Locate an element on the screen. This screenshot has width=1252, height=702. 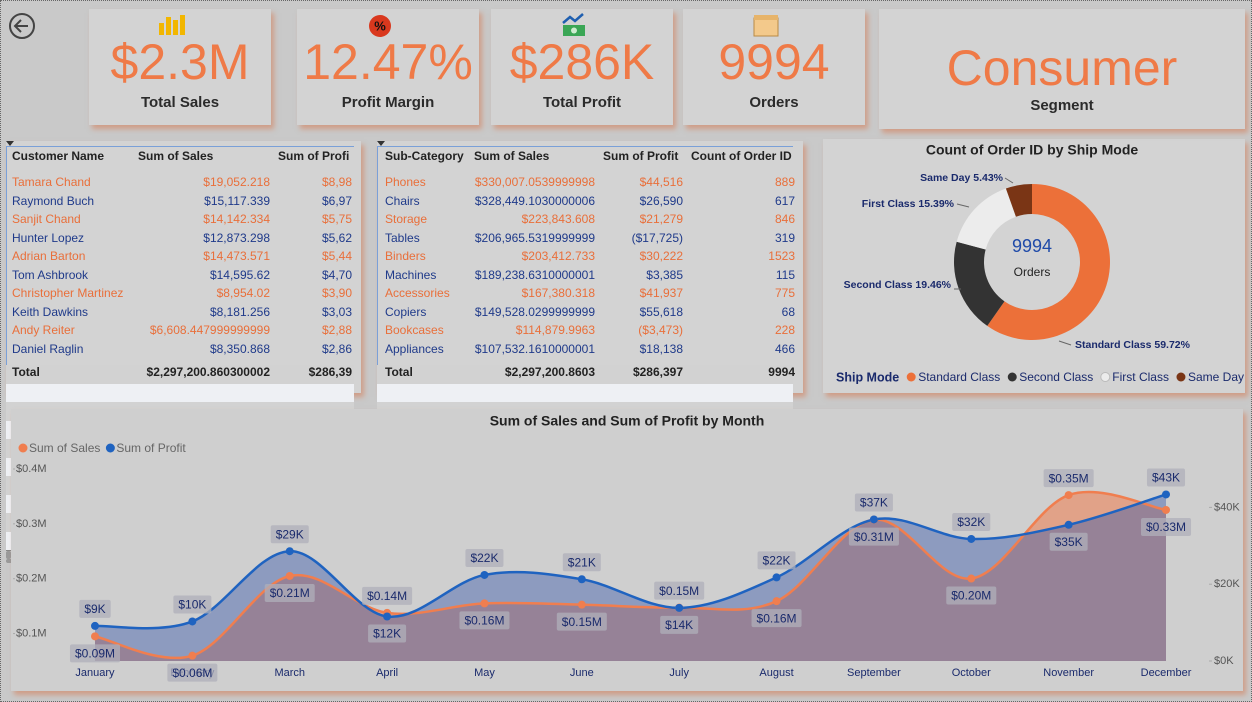
kpi-card: % 12.47% Profit Margin is located at coordinates (388, 67).